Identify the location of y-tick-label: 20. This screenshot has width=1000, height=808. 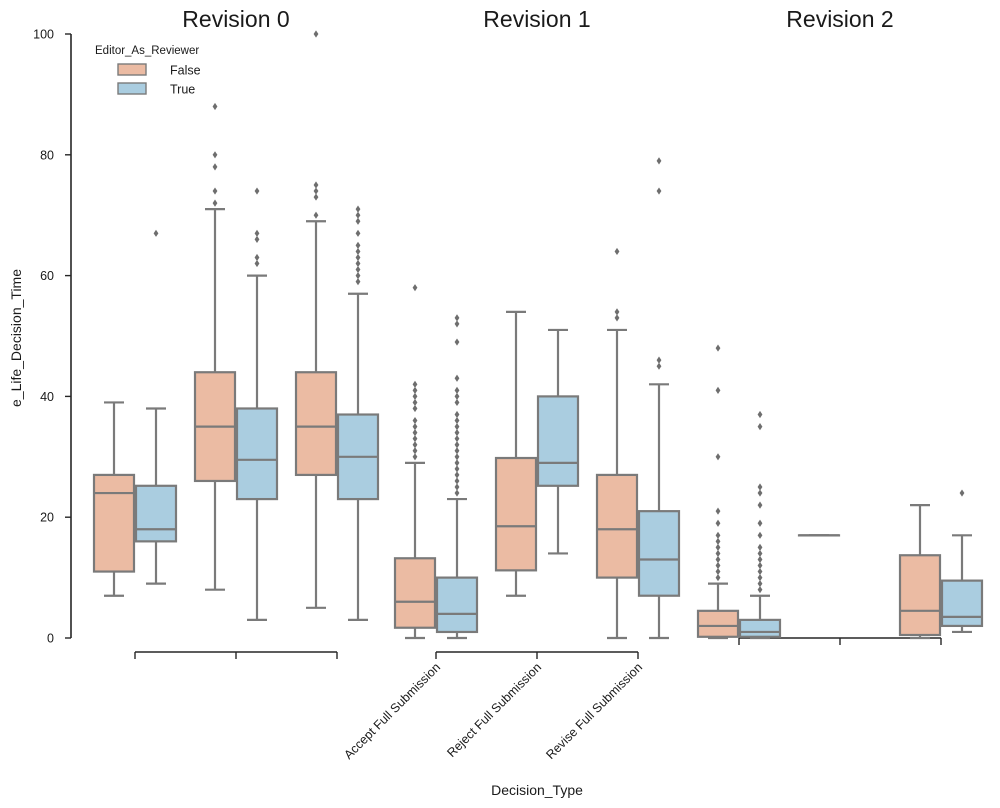
(47, 518).